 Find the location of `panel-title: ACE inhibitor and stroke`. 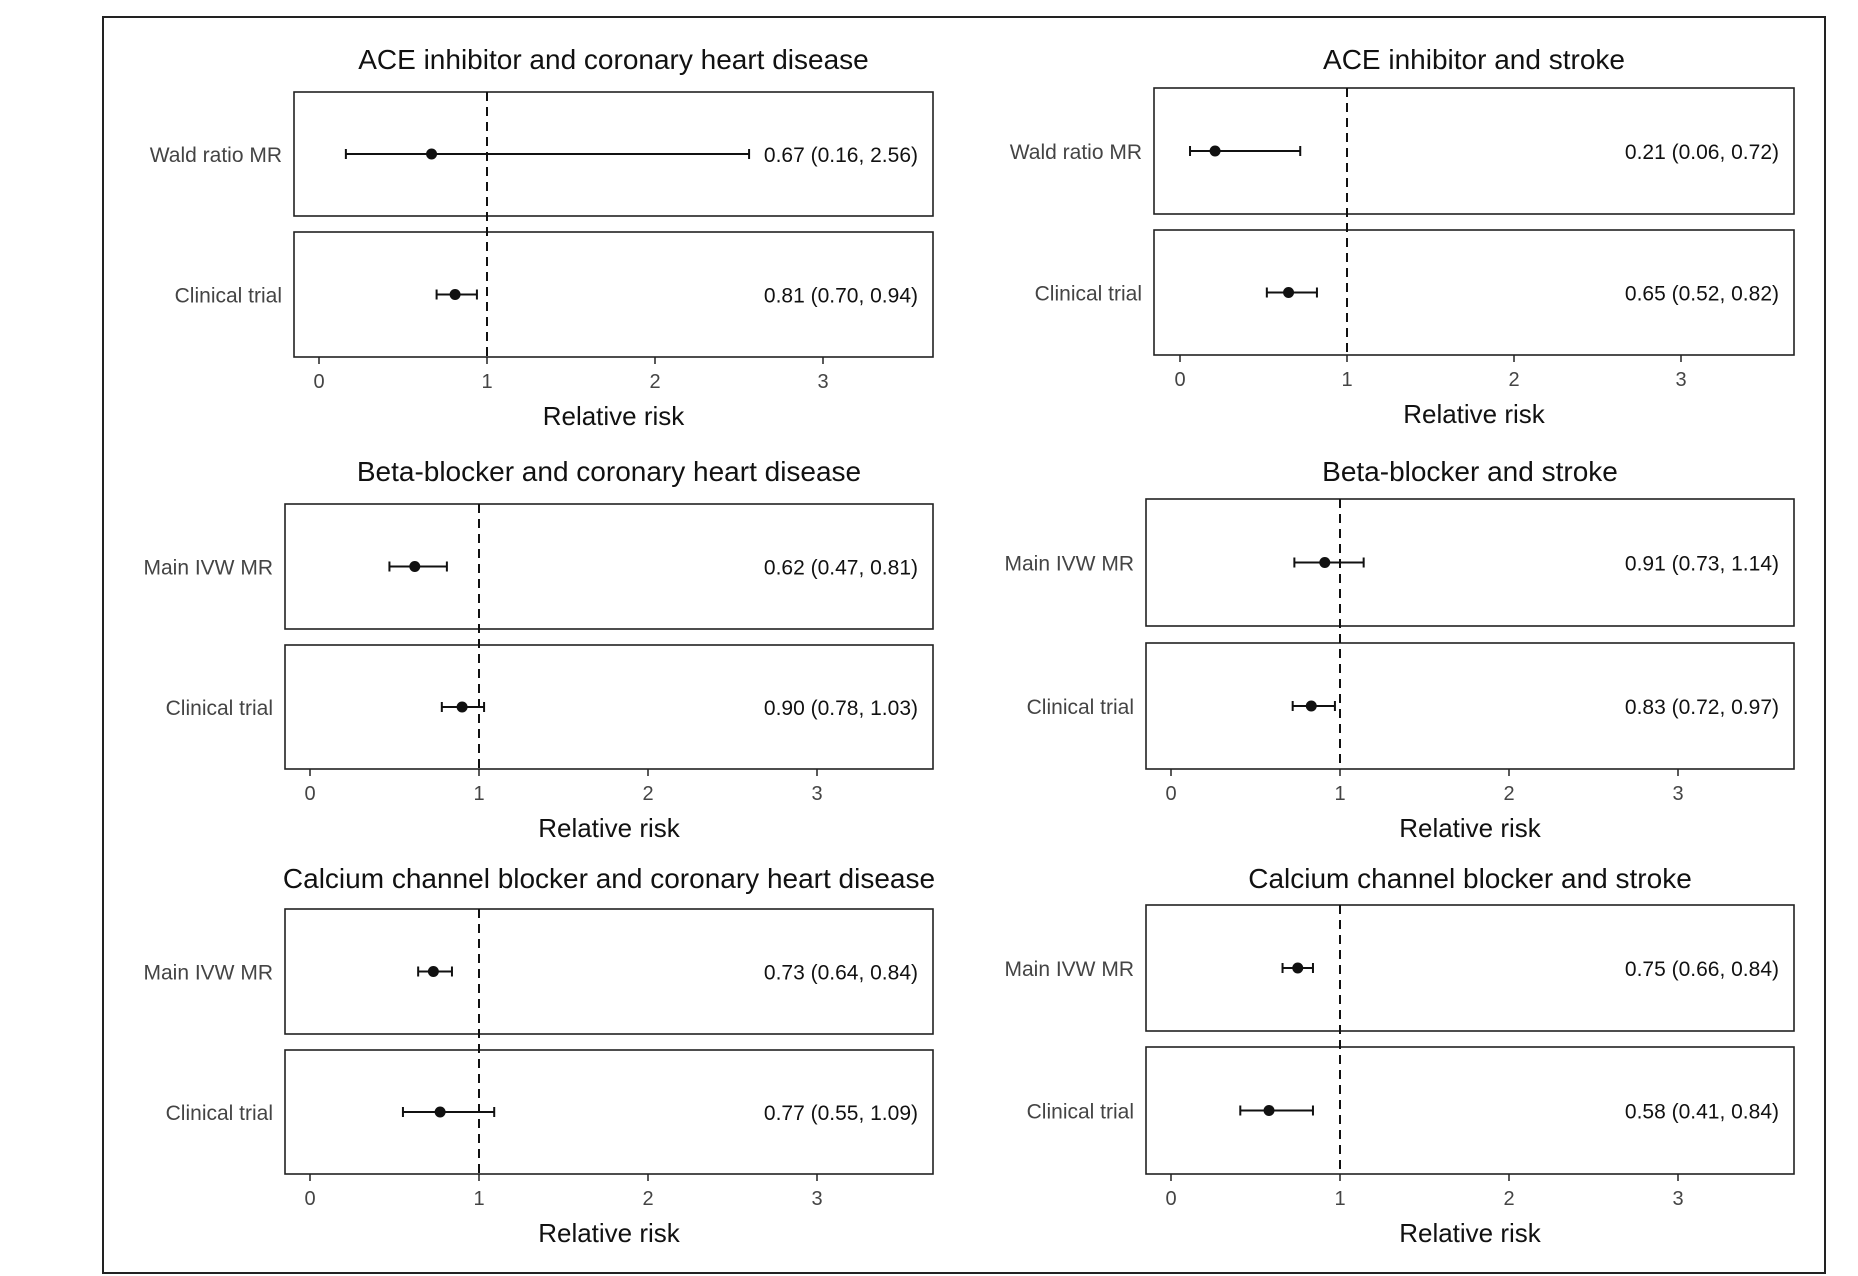

panel-title: ACE inhibitor and stroke is located at coordinates (1474, 59).